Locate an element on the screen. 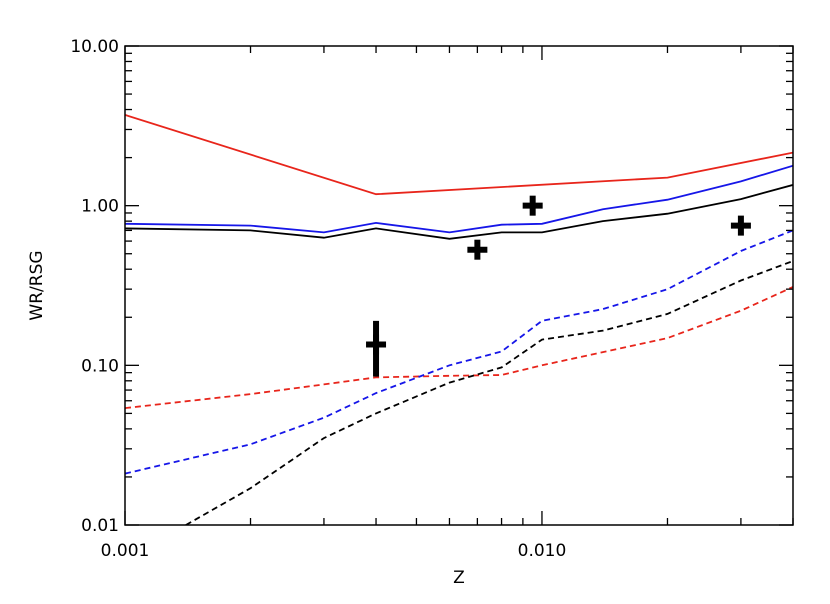 The image size is (830, 604). plot-points is located at coordinates (558, 286).